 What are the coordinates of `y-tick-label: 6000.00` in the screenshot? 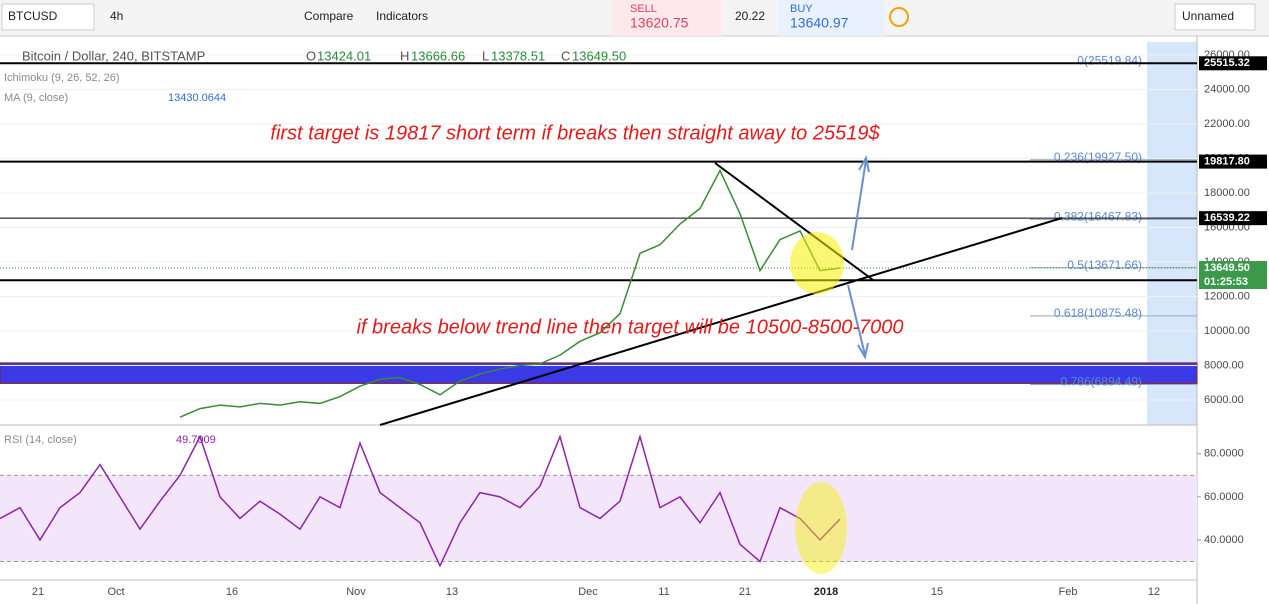 It's located at (1224, 400).